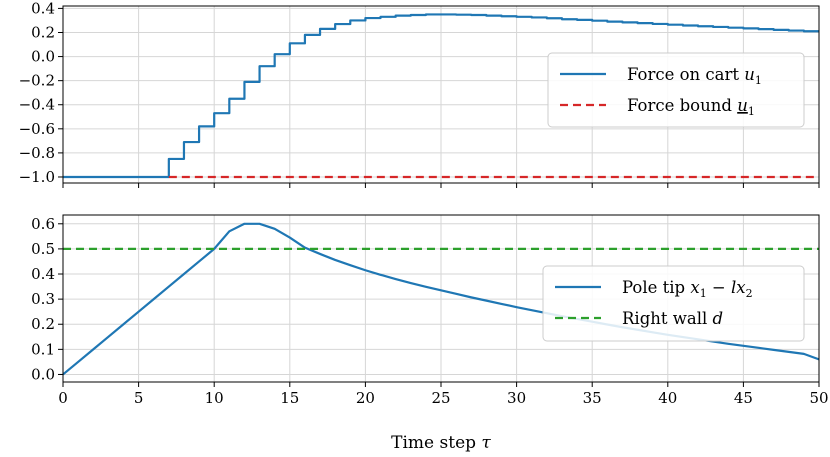 The width and height of the screenshot is (830, 457). What do you see at coordinates (441, 443) in the screenshot?
I see `x-axis-label: Time step τ` at bounding box center [441, 443].